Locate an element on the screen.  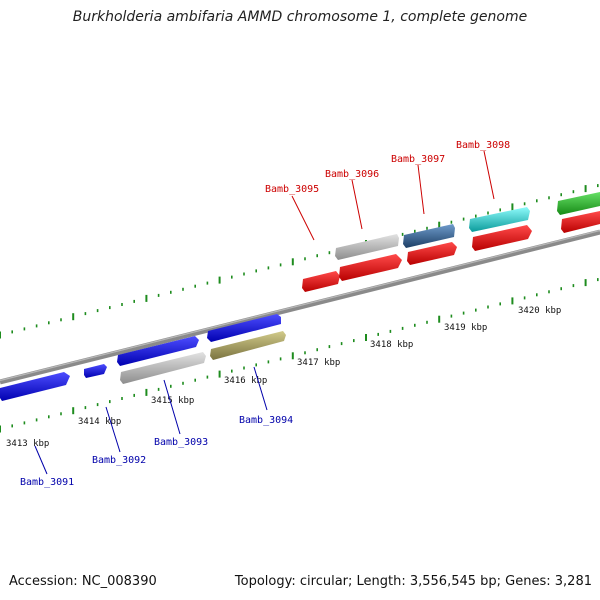
kbp-label-3417: 3417 kbp is located at coordinates (318, 363).